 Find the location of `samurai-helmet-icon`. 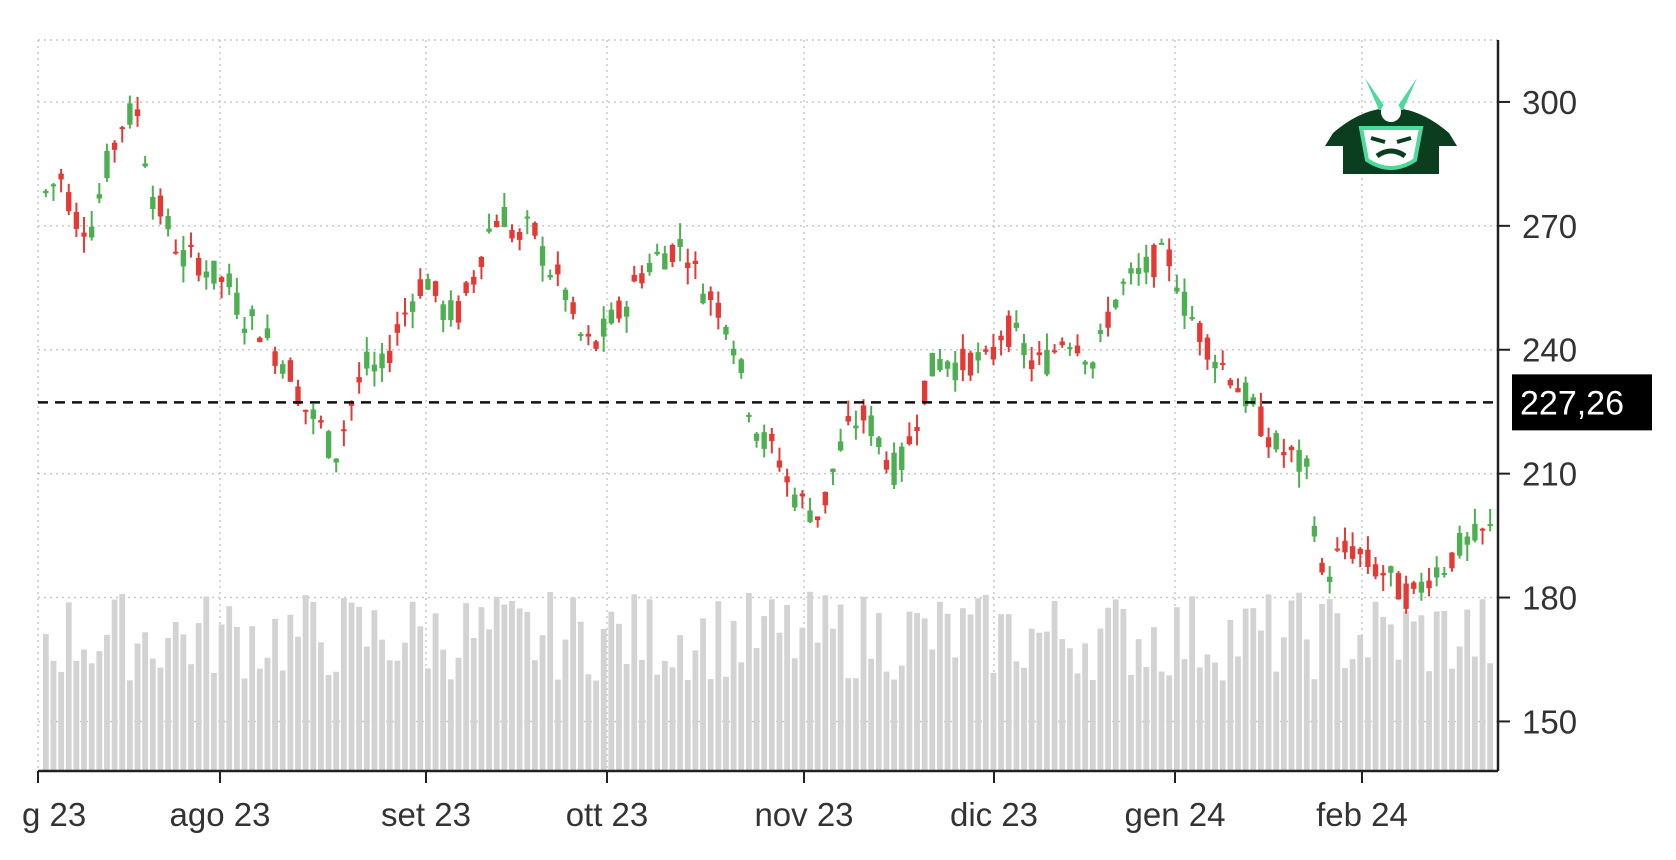

samurai-helmet-icon is located at coordinates (1391, 126).